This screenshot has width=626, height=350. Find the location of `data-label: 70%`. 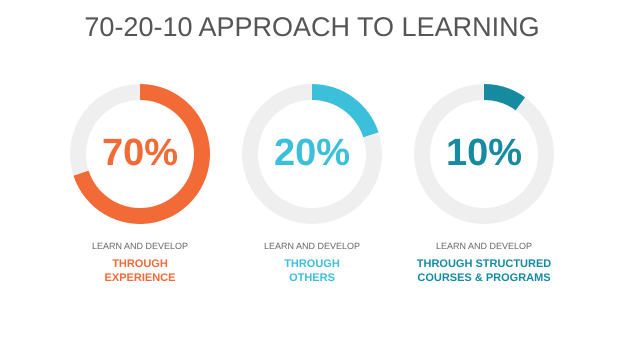

data-label: 70% is located at coordinates (140, 153).